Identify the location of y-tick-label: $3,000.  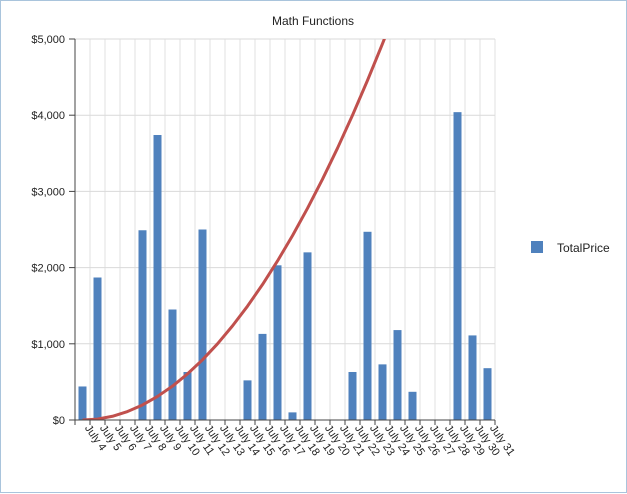
(48, 192).